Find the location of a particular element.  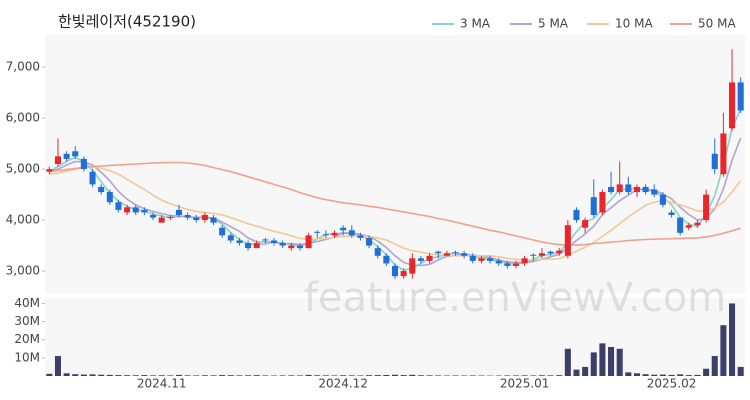

y-tick-label: 3,000 is located at coordinates (23, 271).